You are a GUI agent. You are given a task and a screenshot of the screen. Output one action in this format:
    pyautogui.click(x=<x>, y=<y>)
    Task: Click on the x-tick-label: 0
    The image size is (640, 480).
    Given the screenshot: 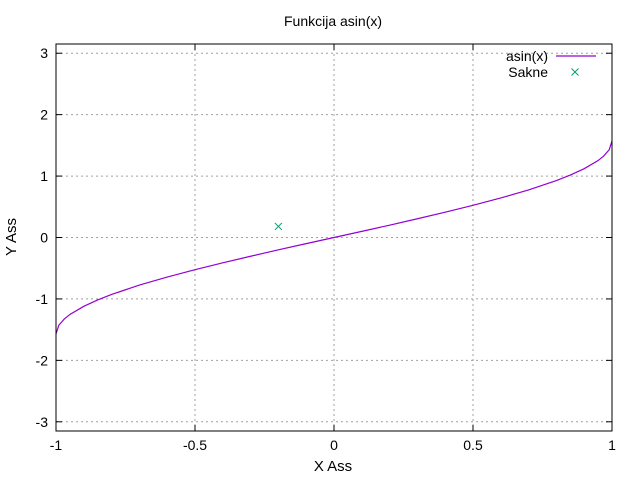 What is the action you would take?
    pyautogui.click(x=334, y=445)
    